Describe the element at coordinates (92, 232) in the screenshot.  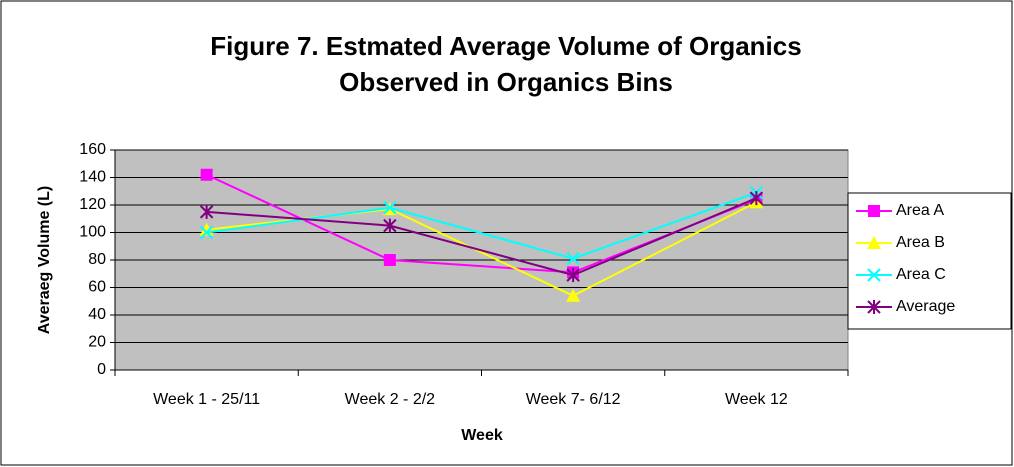
I see `y-tick-label: 100` at that location.